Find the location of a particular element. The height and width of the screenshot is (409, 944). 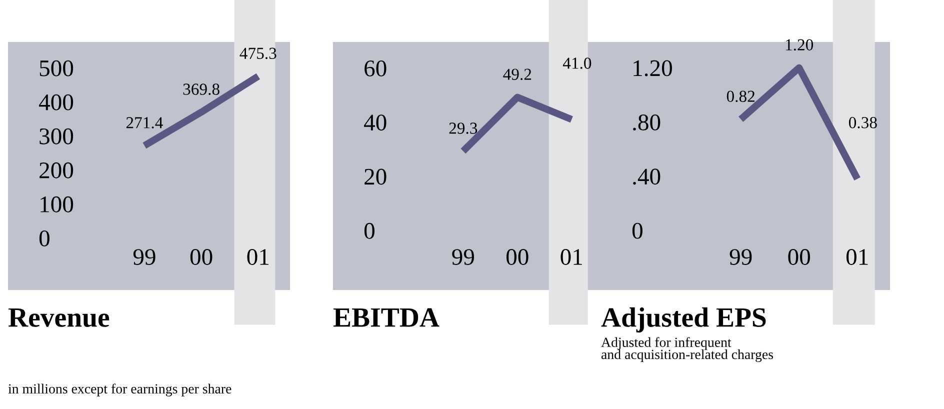

data-label: 0.38 is located at coordinates (862, 122).